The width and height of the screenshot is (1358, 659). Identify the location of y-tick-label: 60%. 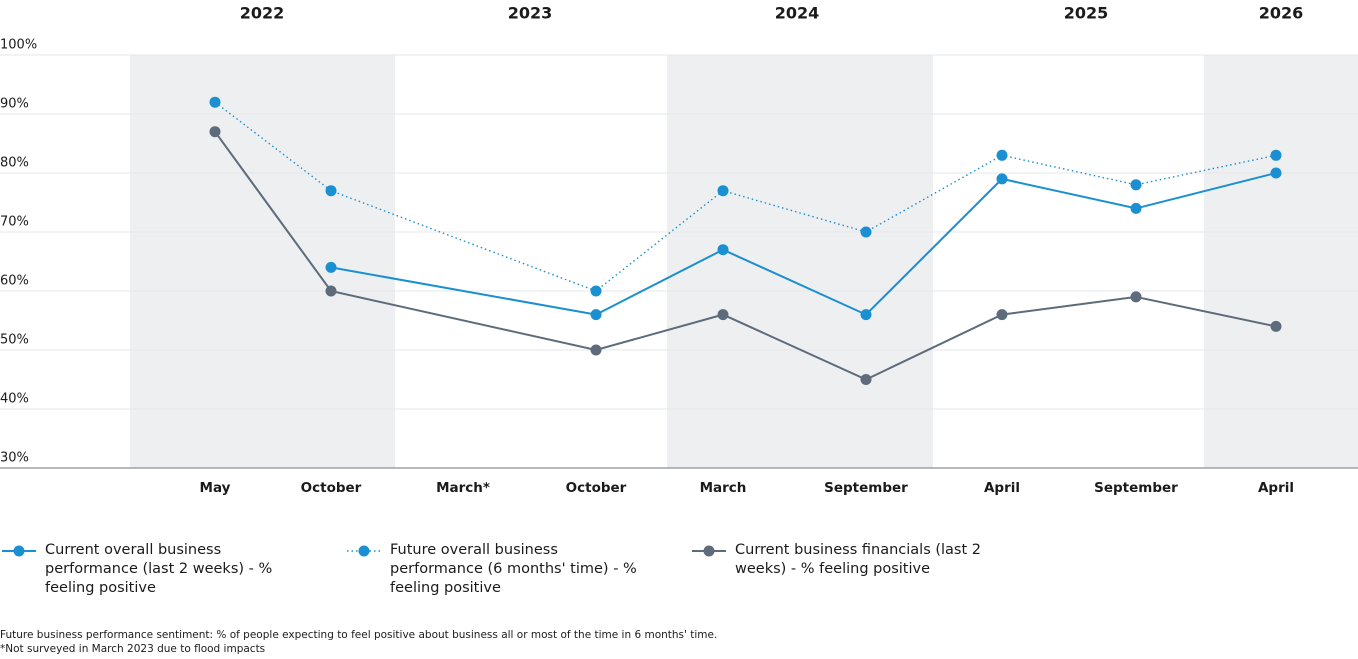
(14, 281).